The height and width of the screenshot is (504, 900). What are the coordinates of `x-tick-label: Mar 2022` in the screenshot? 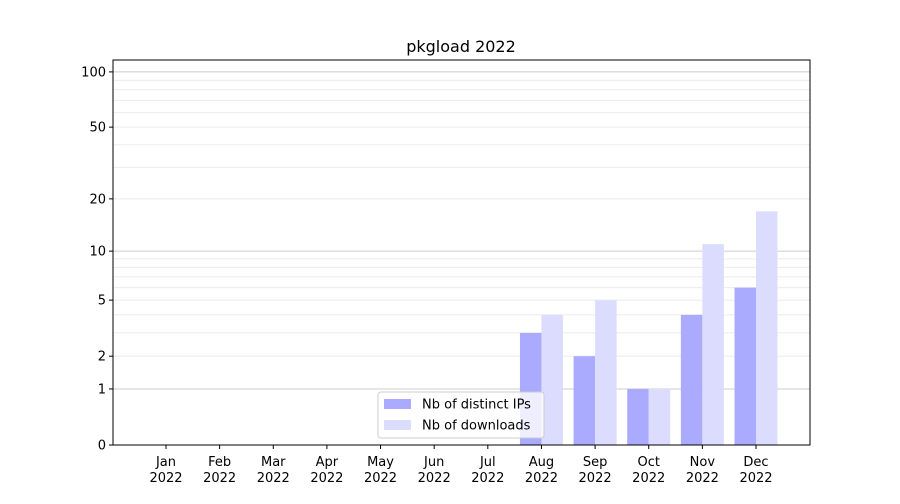 It's located at (273, 470).